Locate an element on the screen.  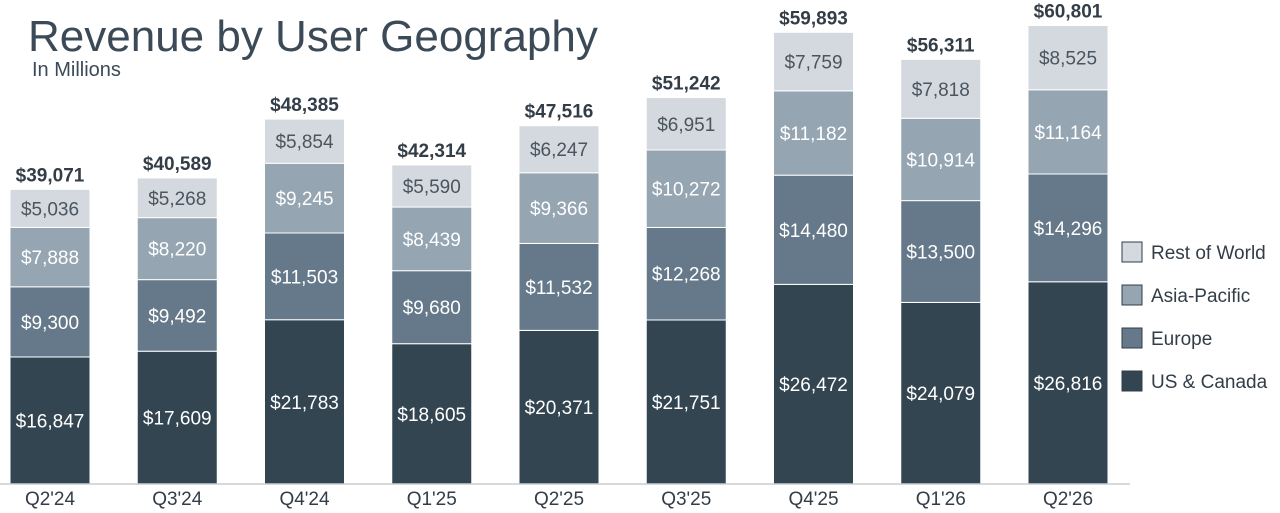
segment-value-label: $21,783 is located at coordinates (304, 403).